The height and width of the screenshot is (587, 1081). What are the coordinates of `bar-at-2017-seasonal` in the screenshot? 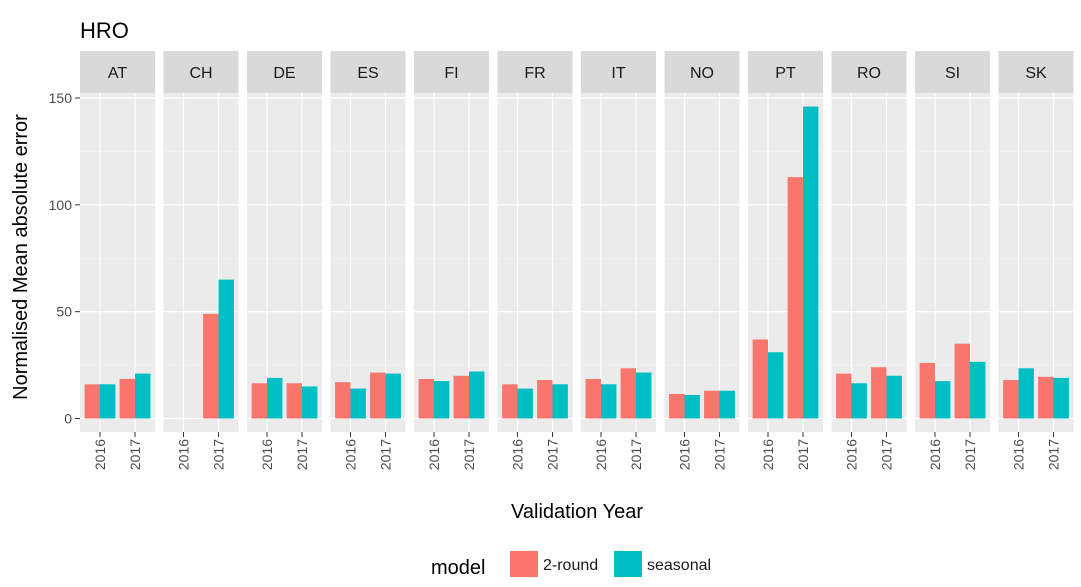 It's located at (143, 396).